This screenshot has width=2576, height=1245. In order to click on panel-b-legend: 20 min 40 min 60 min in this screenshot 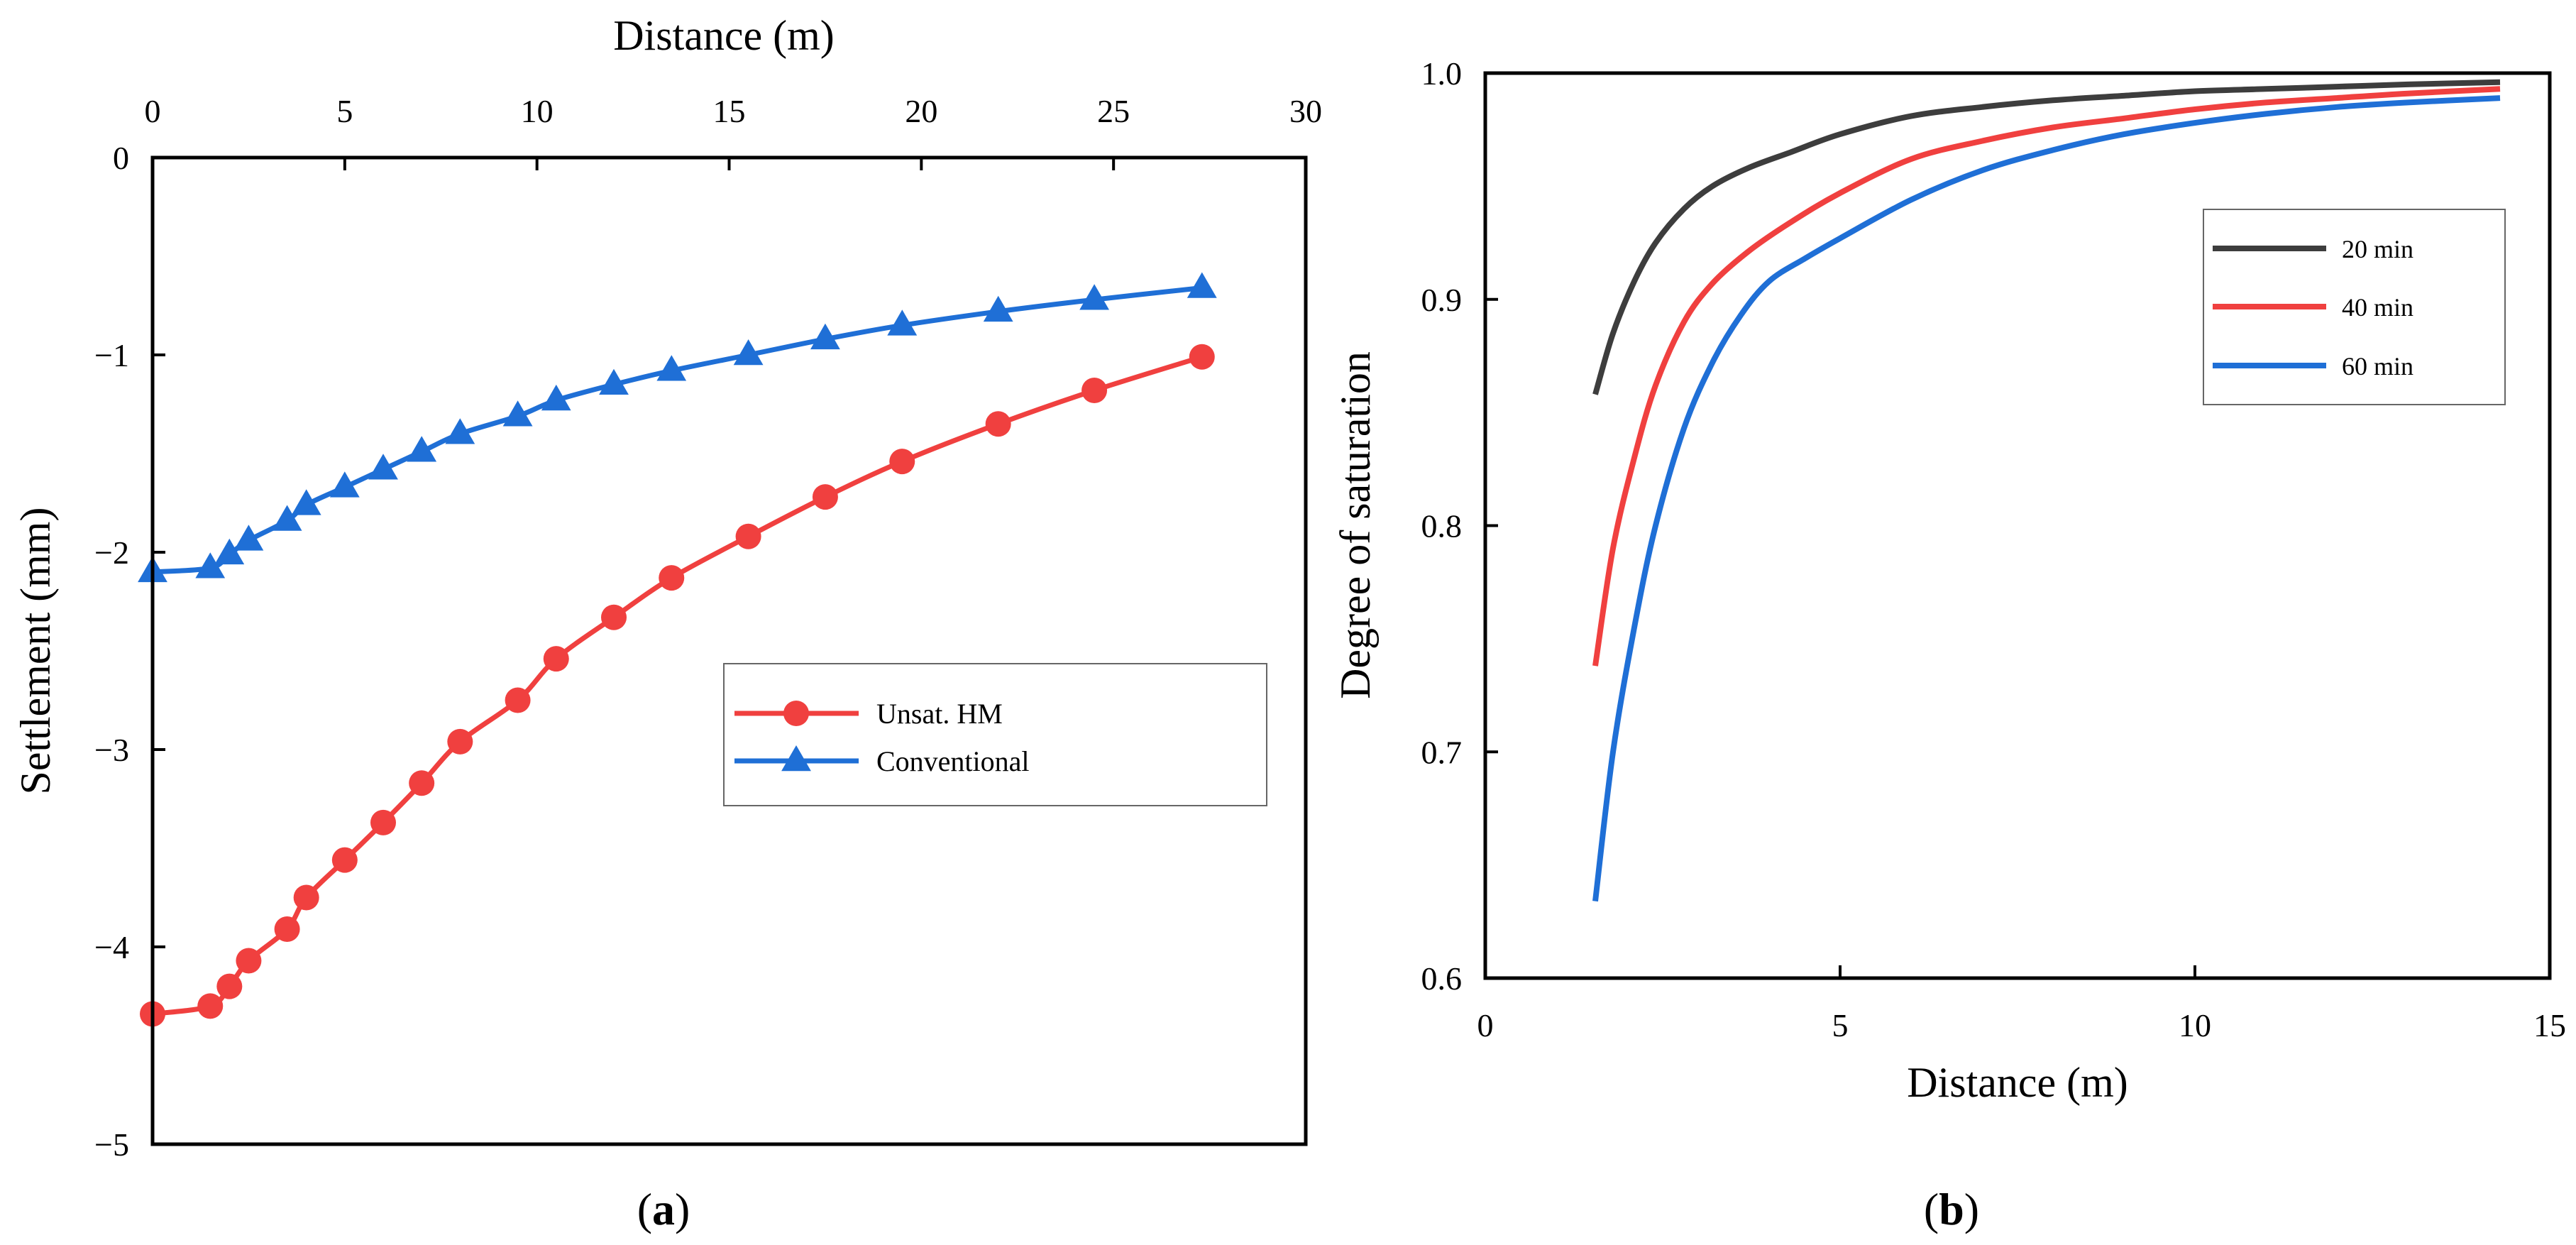, I will do `click(2354, 307)`.